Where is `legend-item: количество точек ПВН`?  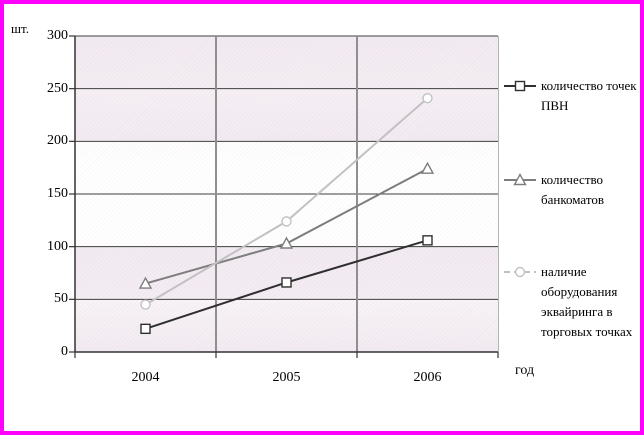
legend-item: количество точек ПВН is located at coordinates (570, 96).